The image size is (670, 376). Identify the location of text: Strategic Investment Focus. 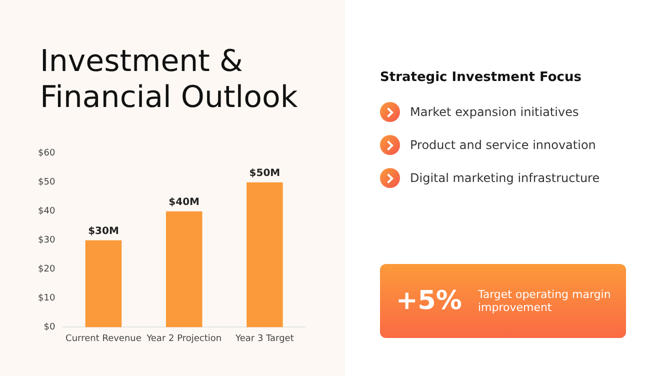
(481, 77).